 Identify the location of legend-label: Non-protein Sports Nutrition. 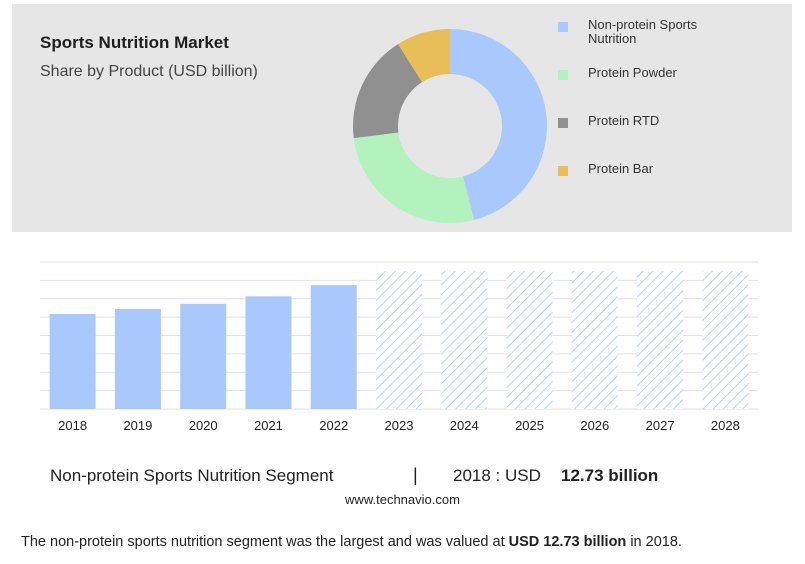
(643, 31).